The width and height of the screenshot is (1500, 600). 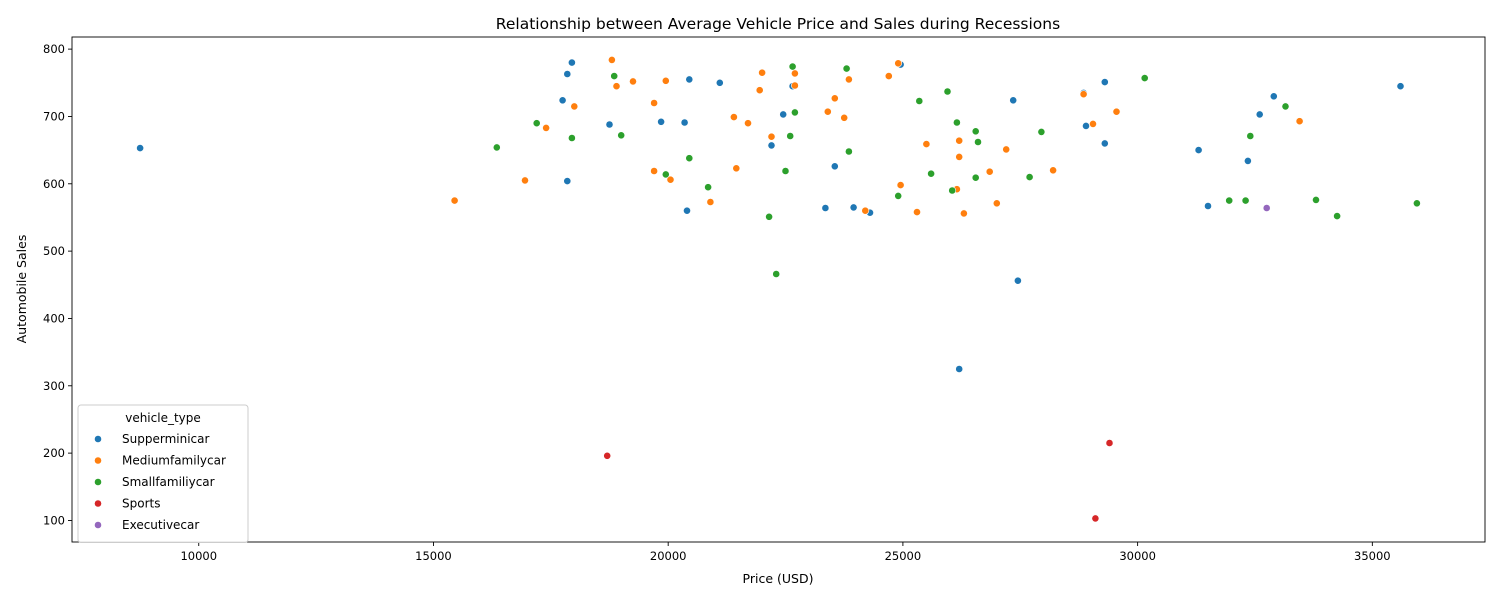 What do you see at coordinates (54, 116) in the screenshot?
I see `y-tick-label: 700` at bounding box center [54, 116].